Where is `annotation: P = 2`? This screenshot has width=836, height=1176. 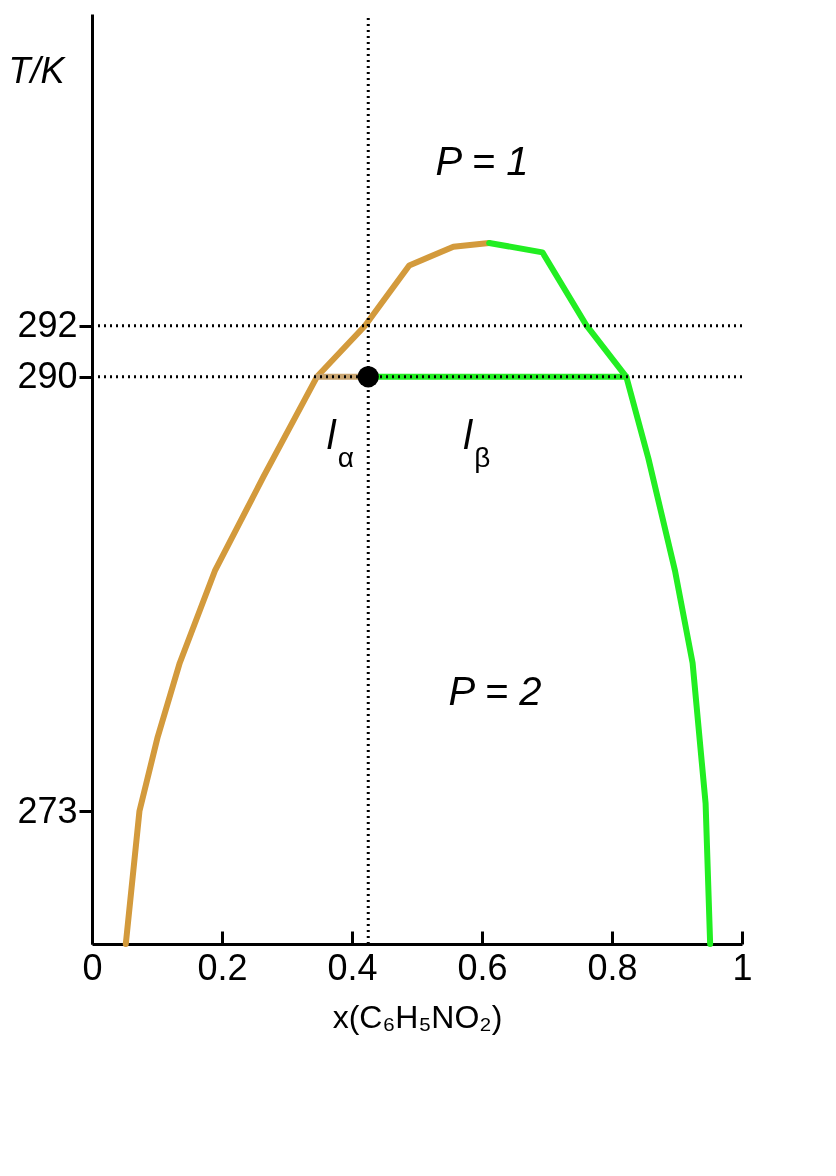 annotation: P = 2 is located at coordinates (495, 690).